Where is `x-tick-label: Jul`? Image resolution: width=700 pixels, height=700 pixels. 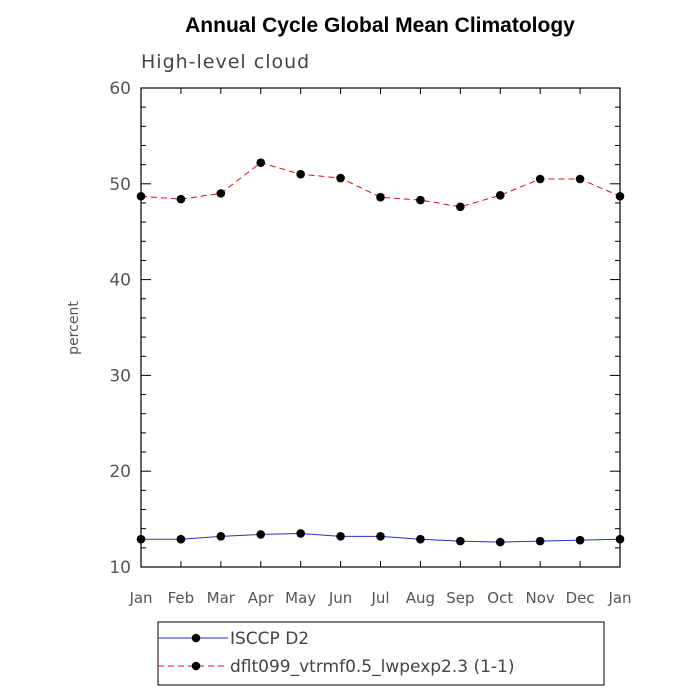
x-tick-label: Jul is located at coordinates (379, 598).